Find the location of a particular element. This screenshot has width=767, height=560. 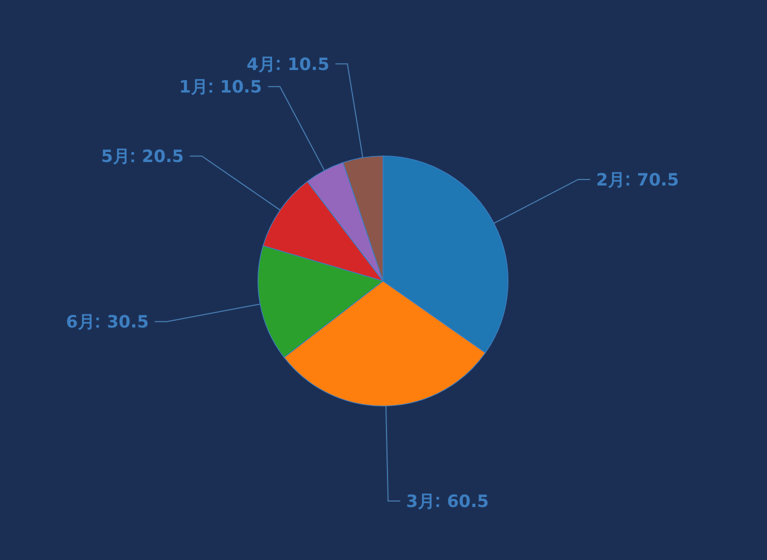

data-label: 60.5 is located at coordinates (467, 502).